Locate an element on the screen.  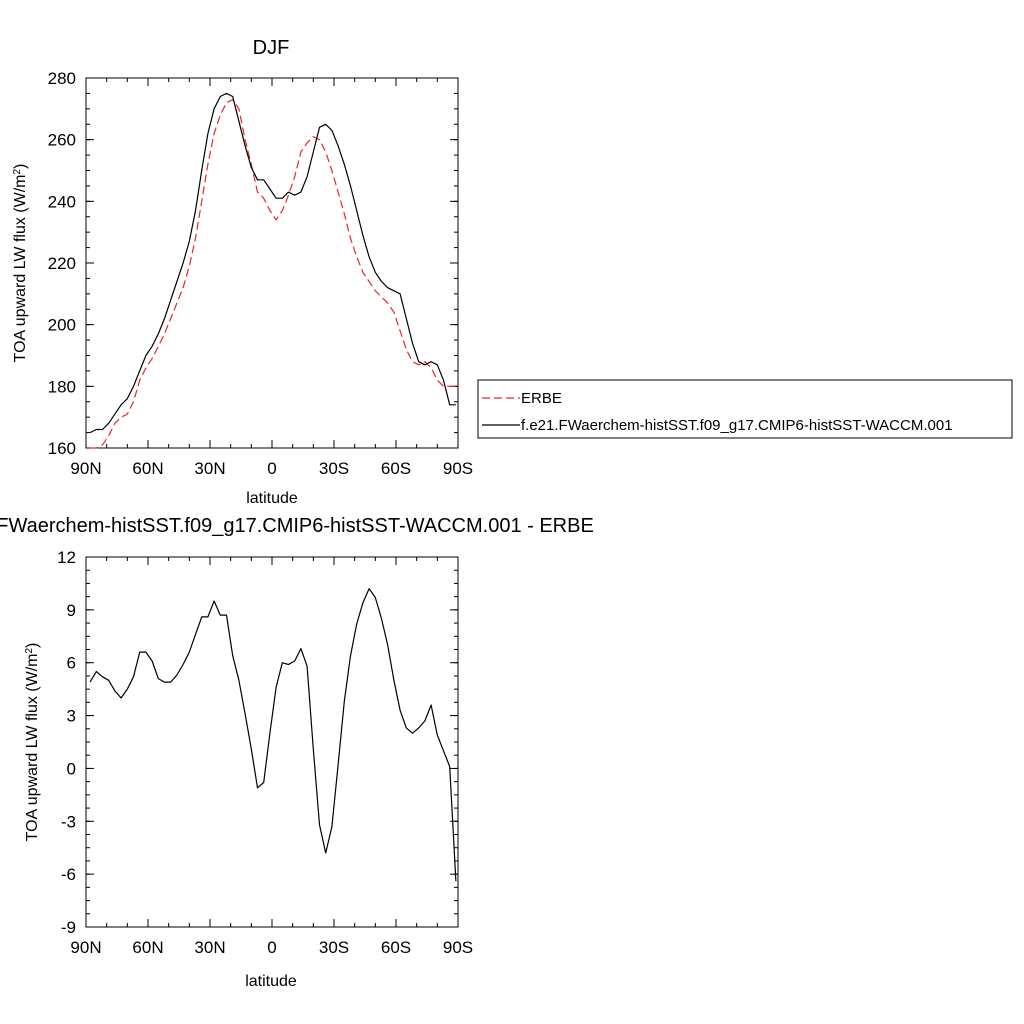
bottom-ytick-label: 6 is located at coordinates (71, 663).